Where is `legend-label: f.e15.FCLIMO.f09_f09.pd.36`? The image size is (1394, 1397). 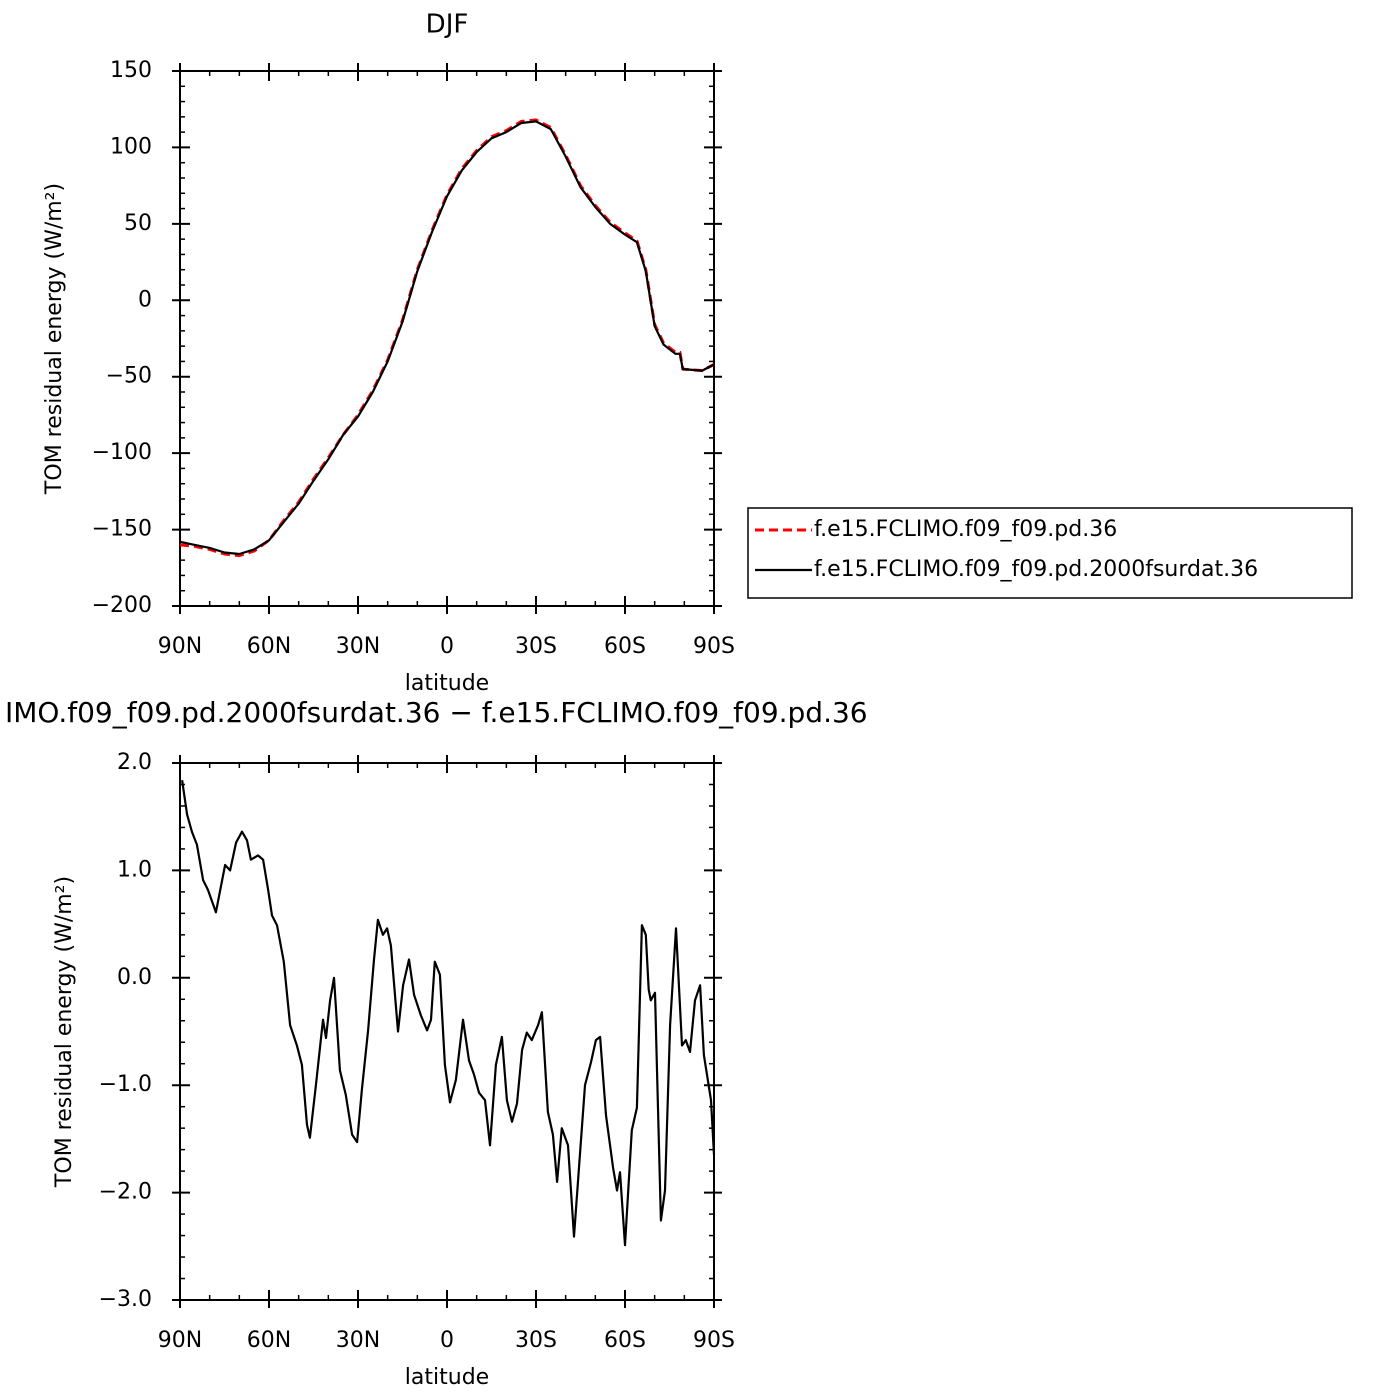 legend-label: f.e15.FCLIMO.f09_f09.pd.36 is located at coordinates (965, 529).